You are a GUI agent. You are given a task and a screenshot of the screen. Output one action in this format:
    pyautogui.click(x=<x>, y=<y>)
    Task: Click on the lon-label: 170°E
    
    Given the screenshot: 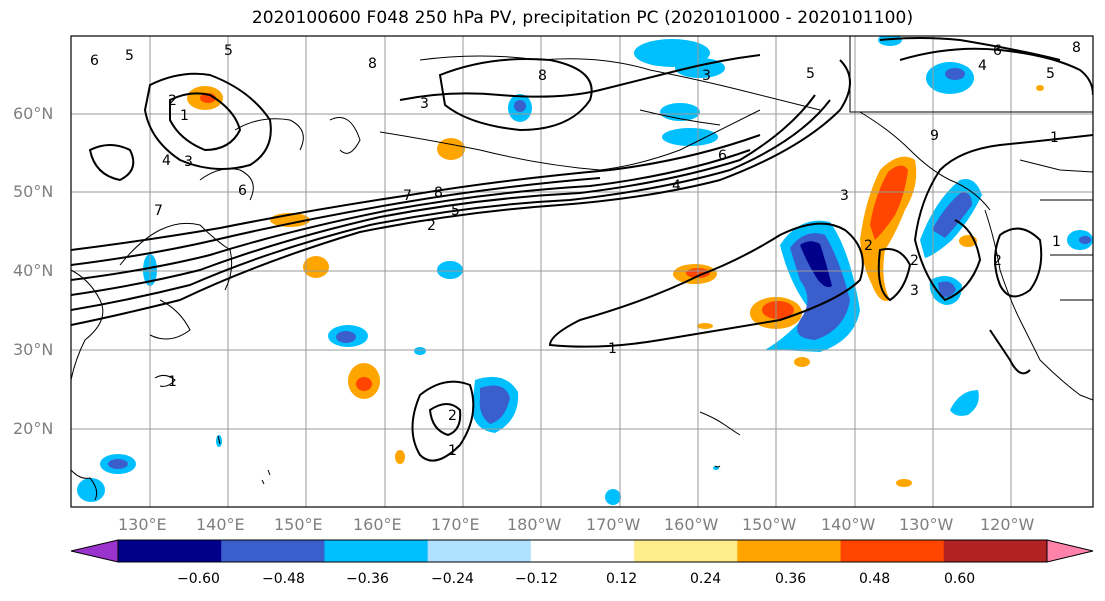 What is the action you would take?
    pyautogui.click(x=455, y=524)
    